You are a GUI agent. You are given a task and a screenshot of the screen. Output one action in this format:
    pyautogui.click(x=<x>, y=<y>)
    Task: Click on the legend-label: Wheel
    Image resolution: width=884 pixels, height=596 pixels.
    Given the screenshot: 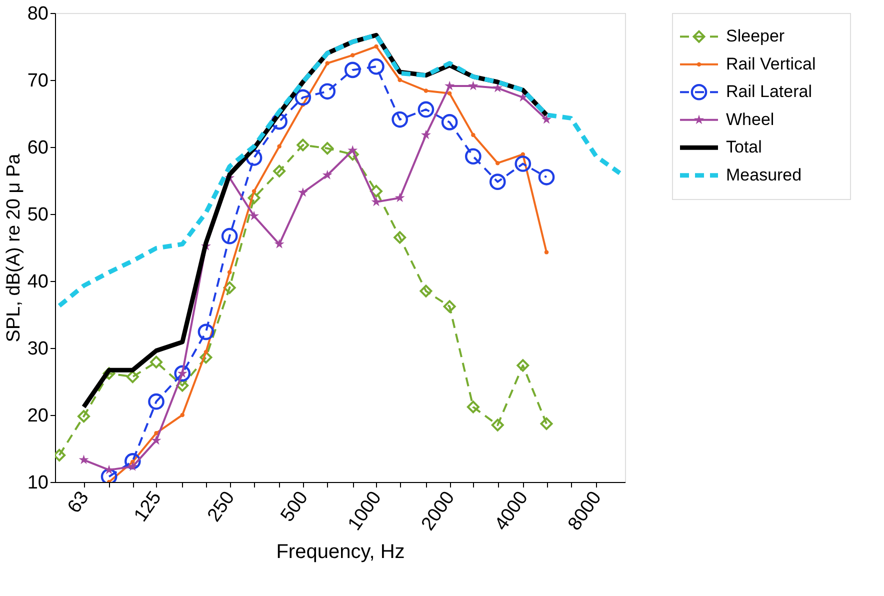 What is the action you would take?
    pyautogui.click(x=750, y=119)
    